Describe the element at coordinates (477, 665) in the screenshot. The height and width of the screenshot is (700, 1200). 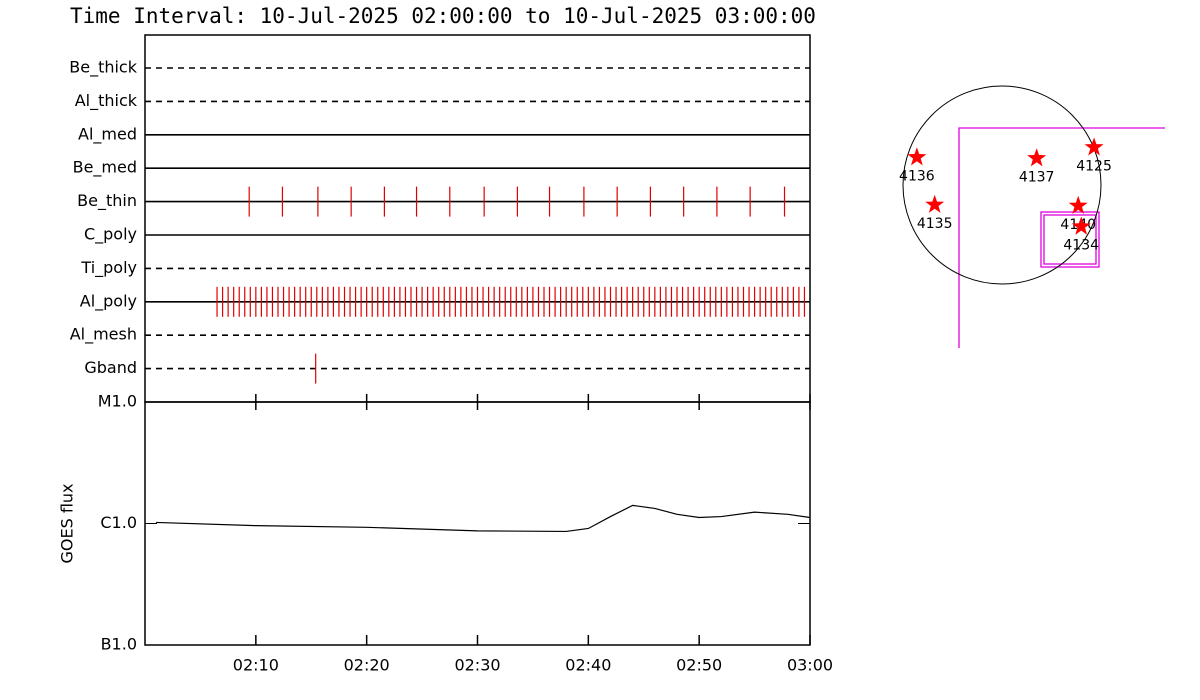
I see `x-tick-label: 02:30` at that location.